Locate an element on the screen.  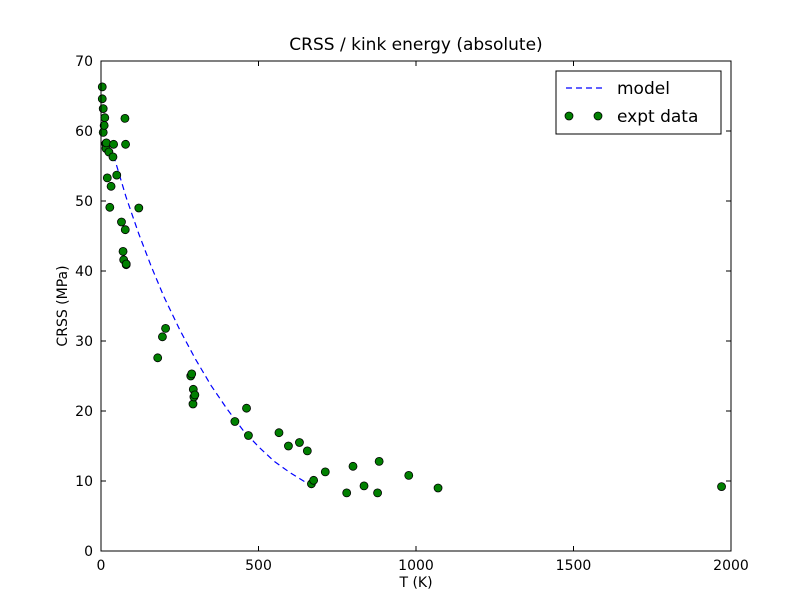
legend-model-label: model is located at coordinates (643, 89).